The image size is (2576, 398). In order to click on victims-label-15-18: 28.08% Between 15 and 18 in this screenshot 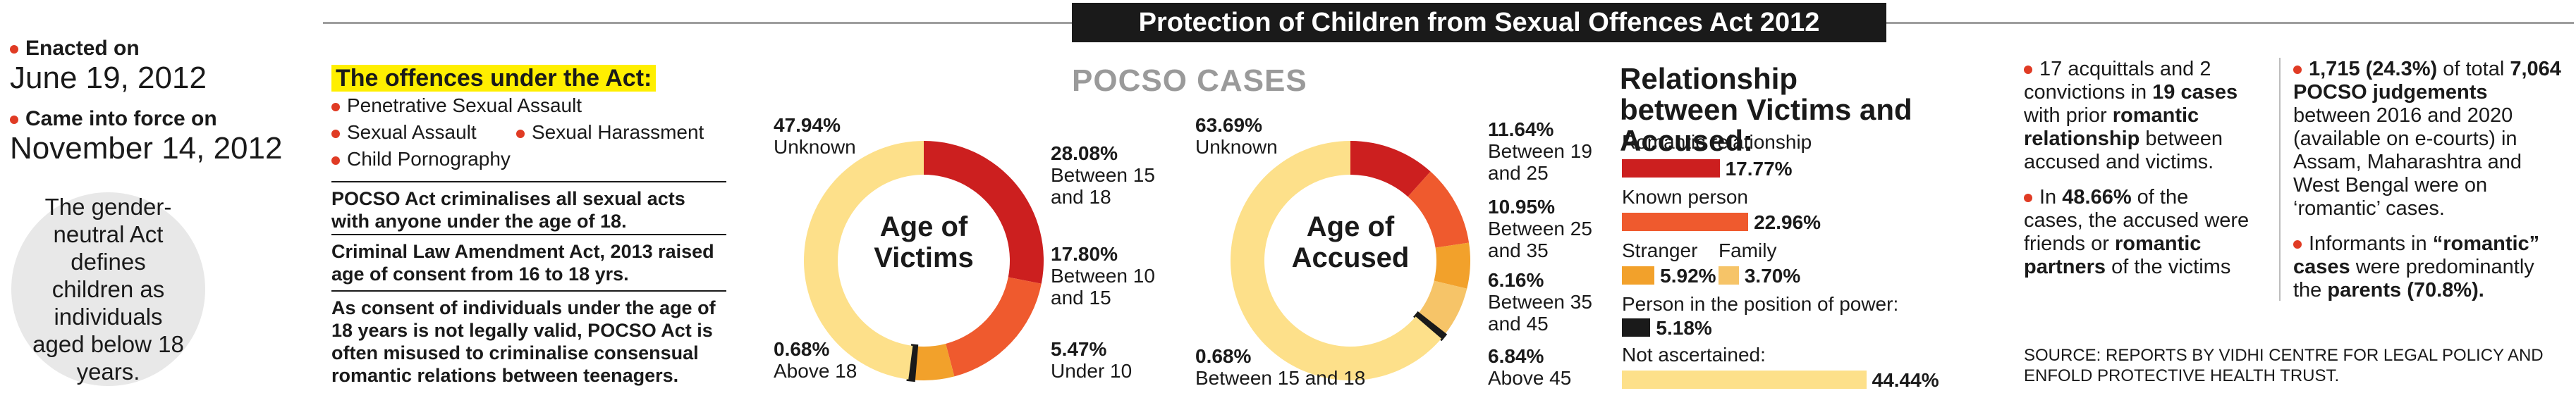, I will do `click(1104, 175)`.